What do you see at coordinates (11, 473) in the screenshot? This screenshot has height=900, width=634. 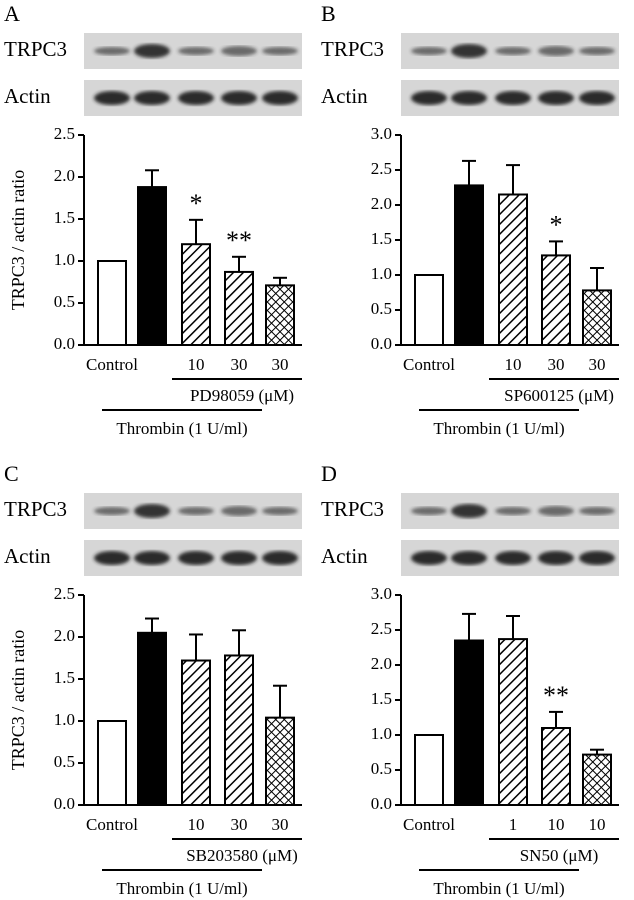 I see `panel-label: C` at bounding box center [11, 473].